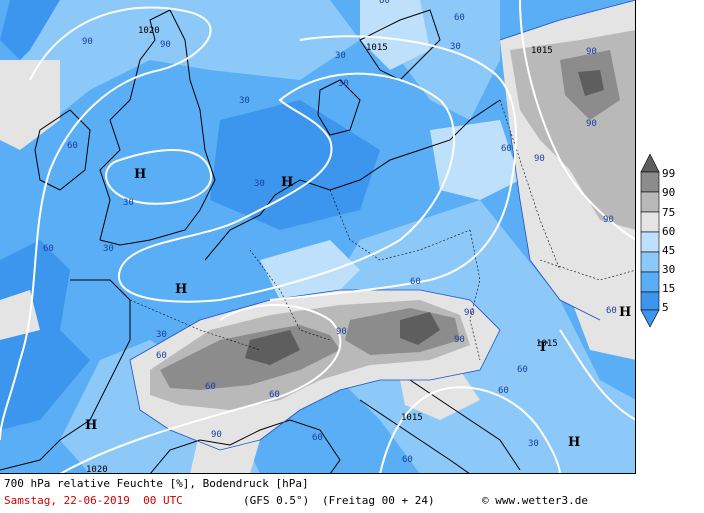 This screenshot has width=704, height=513. What do you see at coordinates (295, 165) in the screenshot?
I see `rh-area-low-central` at bounding box center [295, 165].